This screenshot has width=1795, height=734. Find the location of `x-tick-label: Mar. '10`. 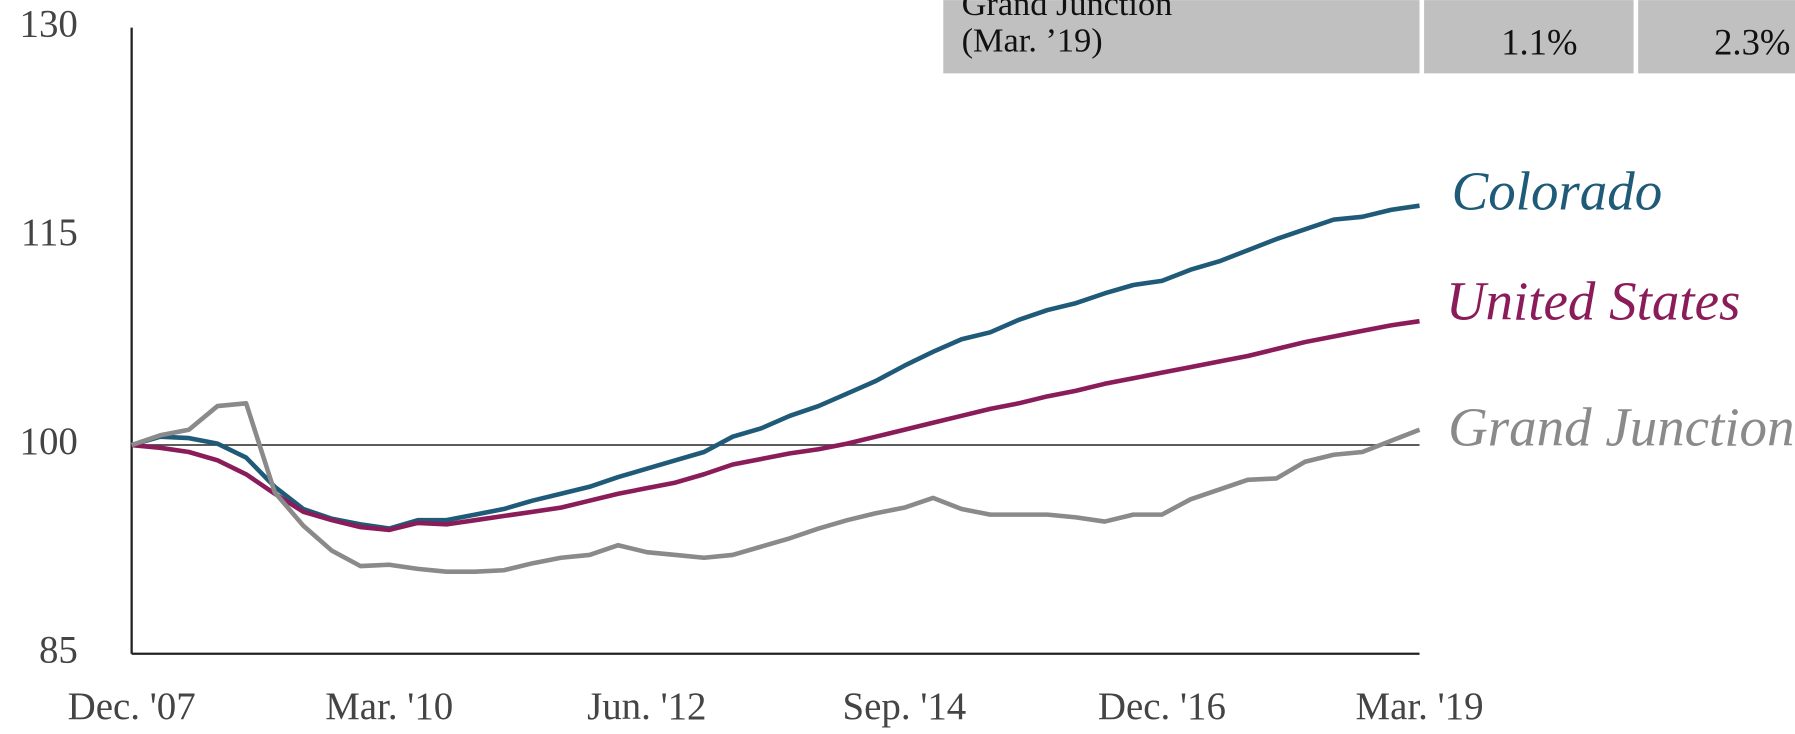

x-tick-label: Mar. '10 is located at coordinates (389, 706).